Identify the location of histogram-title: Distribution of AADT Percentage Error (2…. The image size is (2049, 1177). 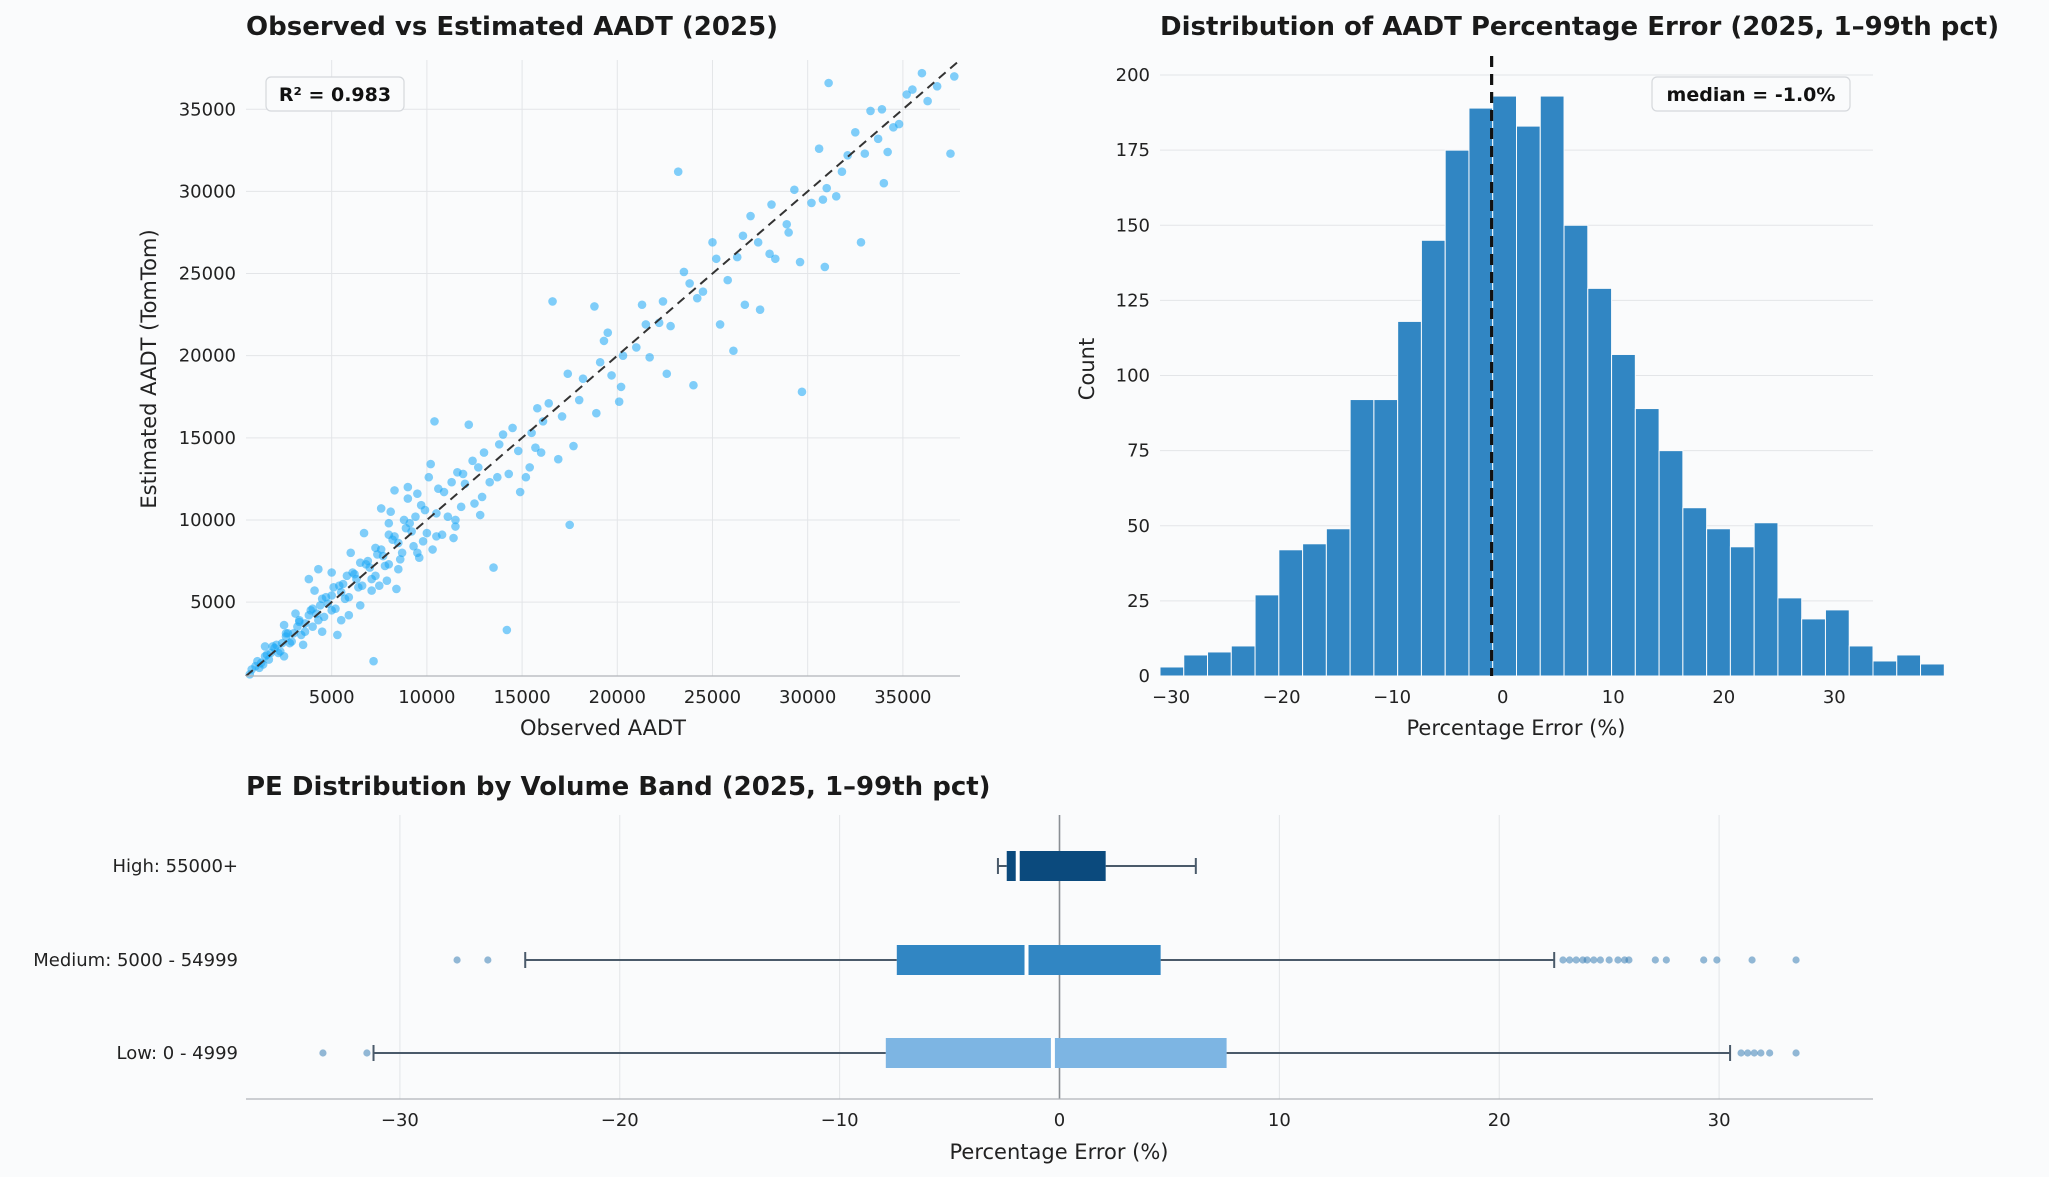
(1579, 27).